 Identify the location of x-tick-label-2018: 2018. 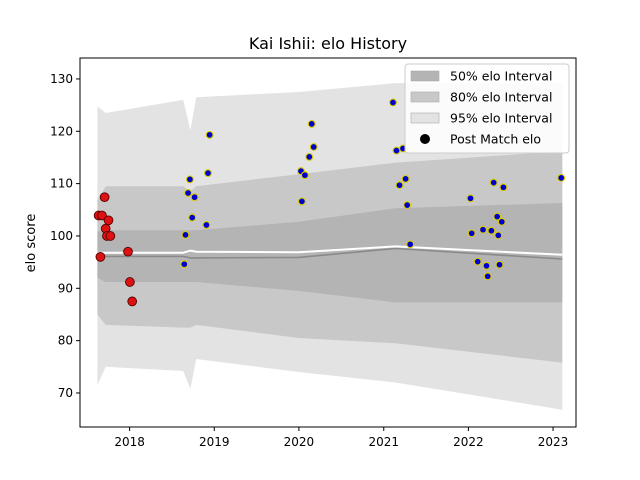
(129, 442).